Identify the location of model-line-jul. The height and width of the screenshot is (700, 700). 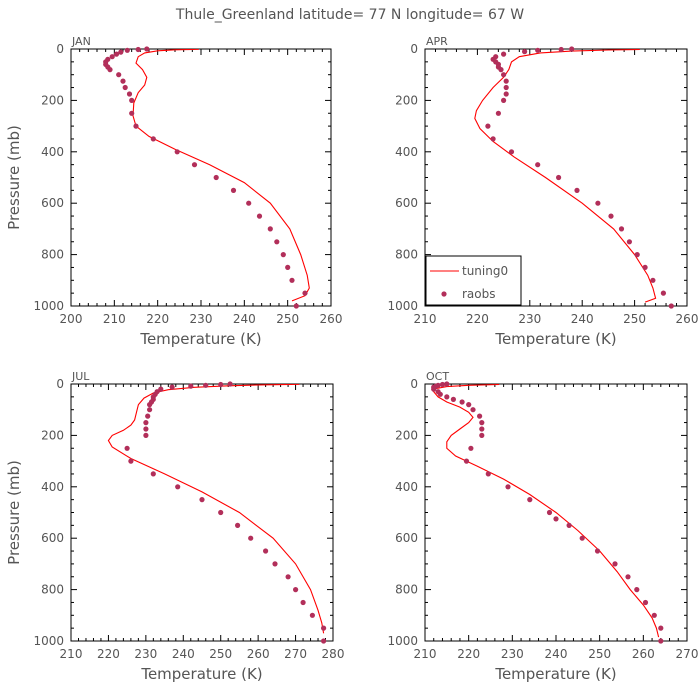
(216, 509).